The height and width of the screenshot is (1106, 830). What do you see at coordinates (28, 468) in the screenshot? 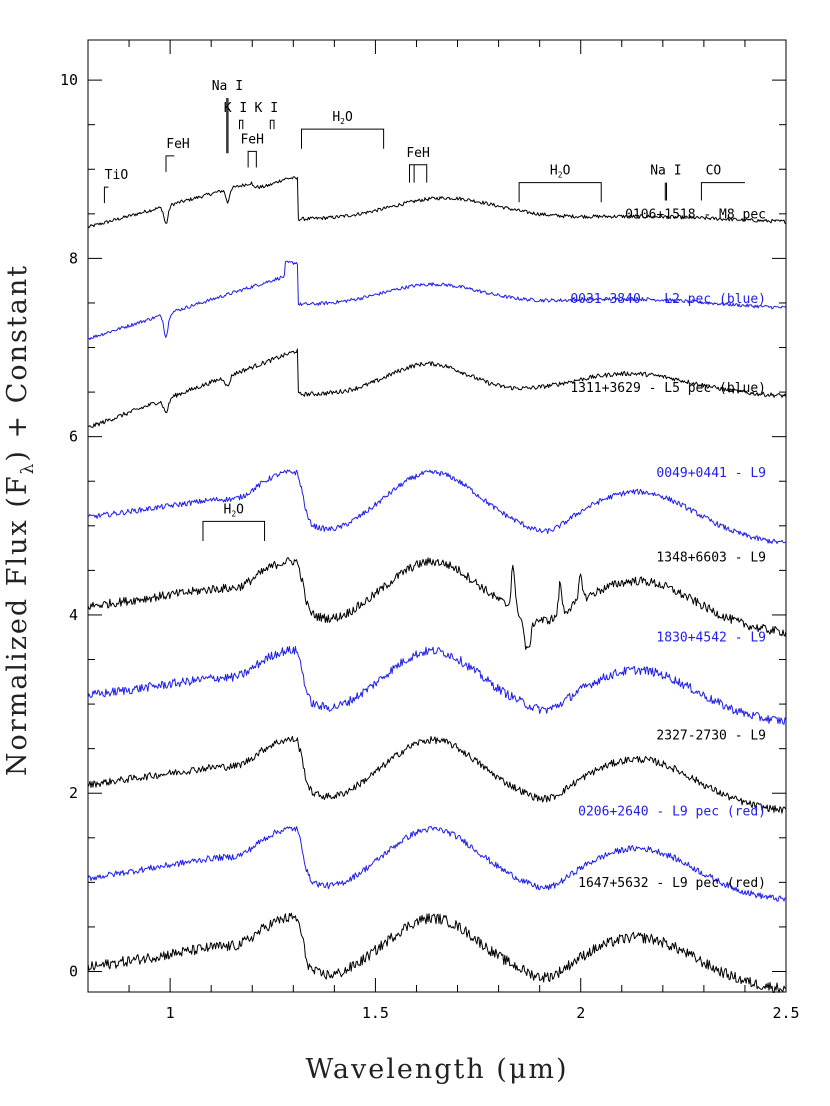
I see `y-axis-title-sub: λ` at bounding box center [28, 468].